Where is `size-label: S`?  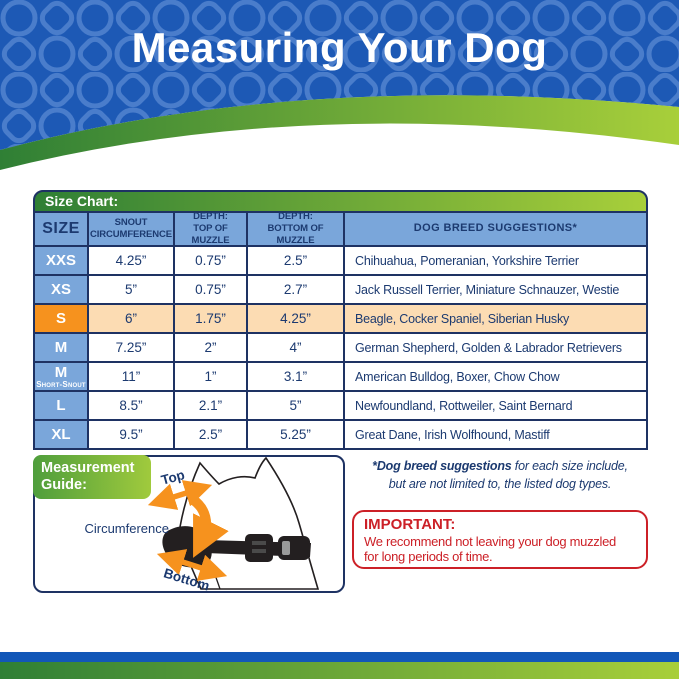
size-label: S is located at coordinates (62, 319).